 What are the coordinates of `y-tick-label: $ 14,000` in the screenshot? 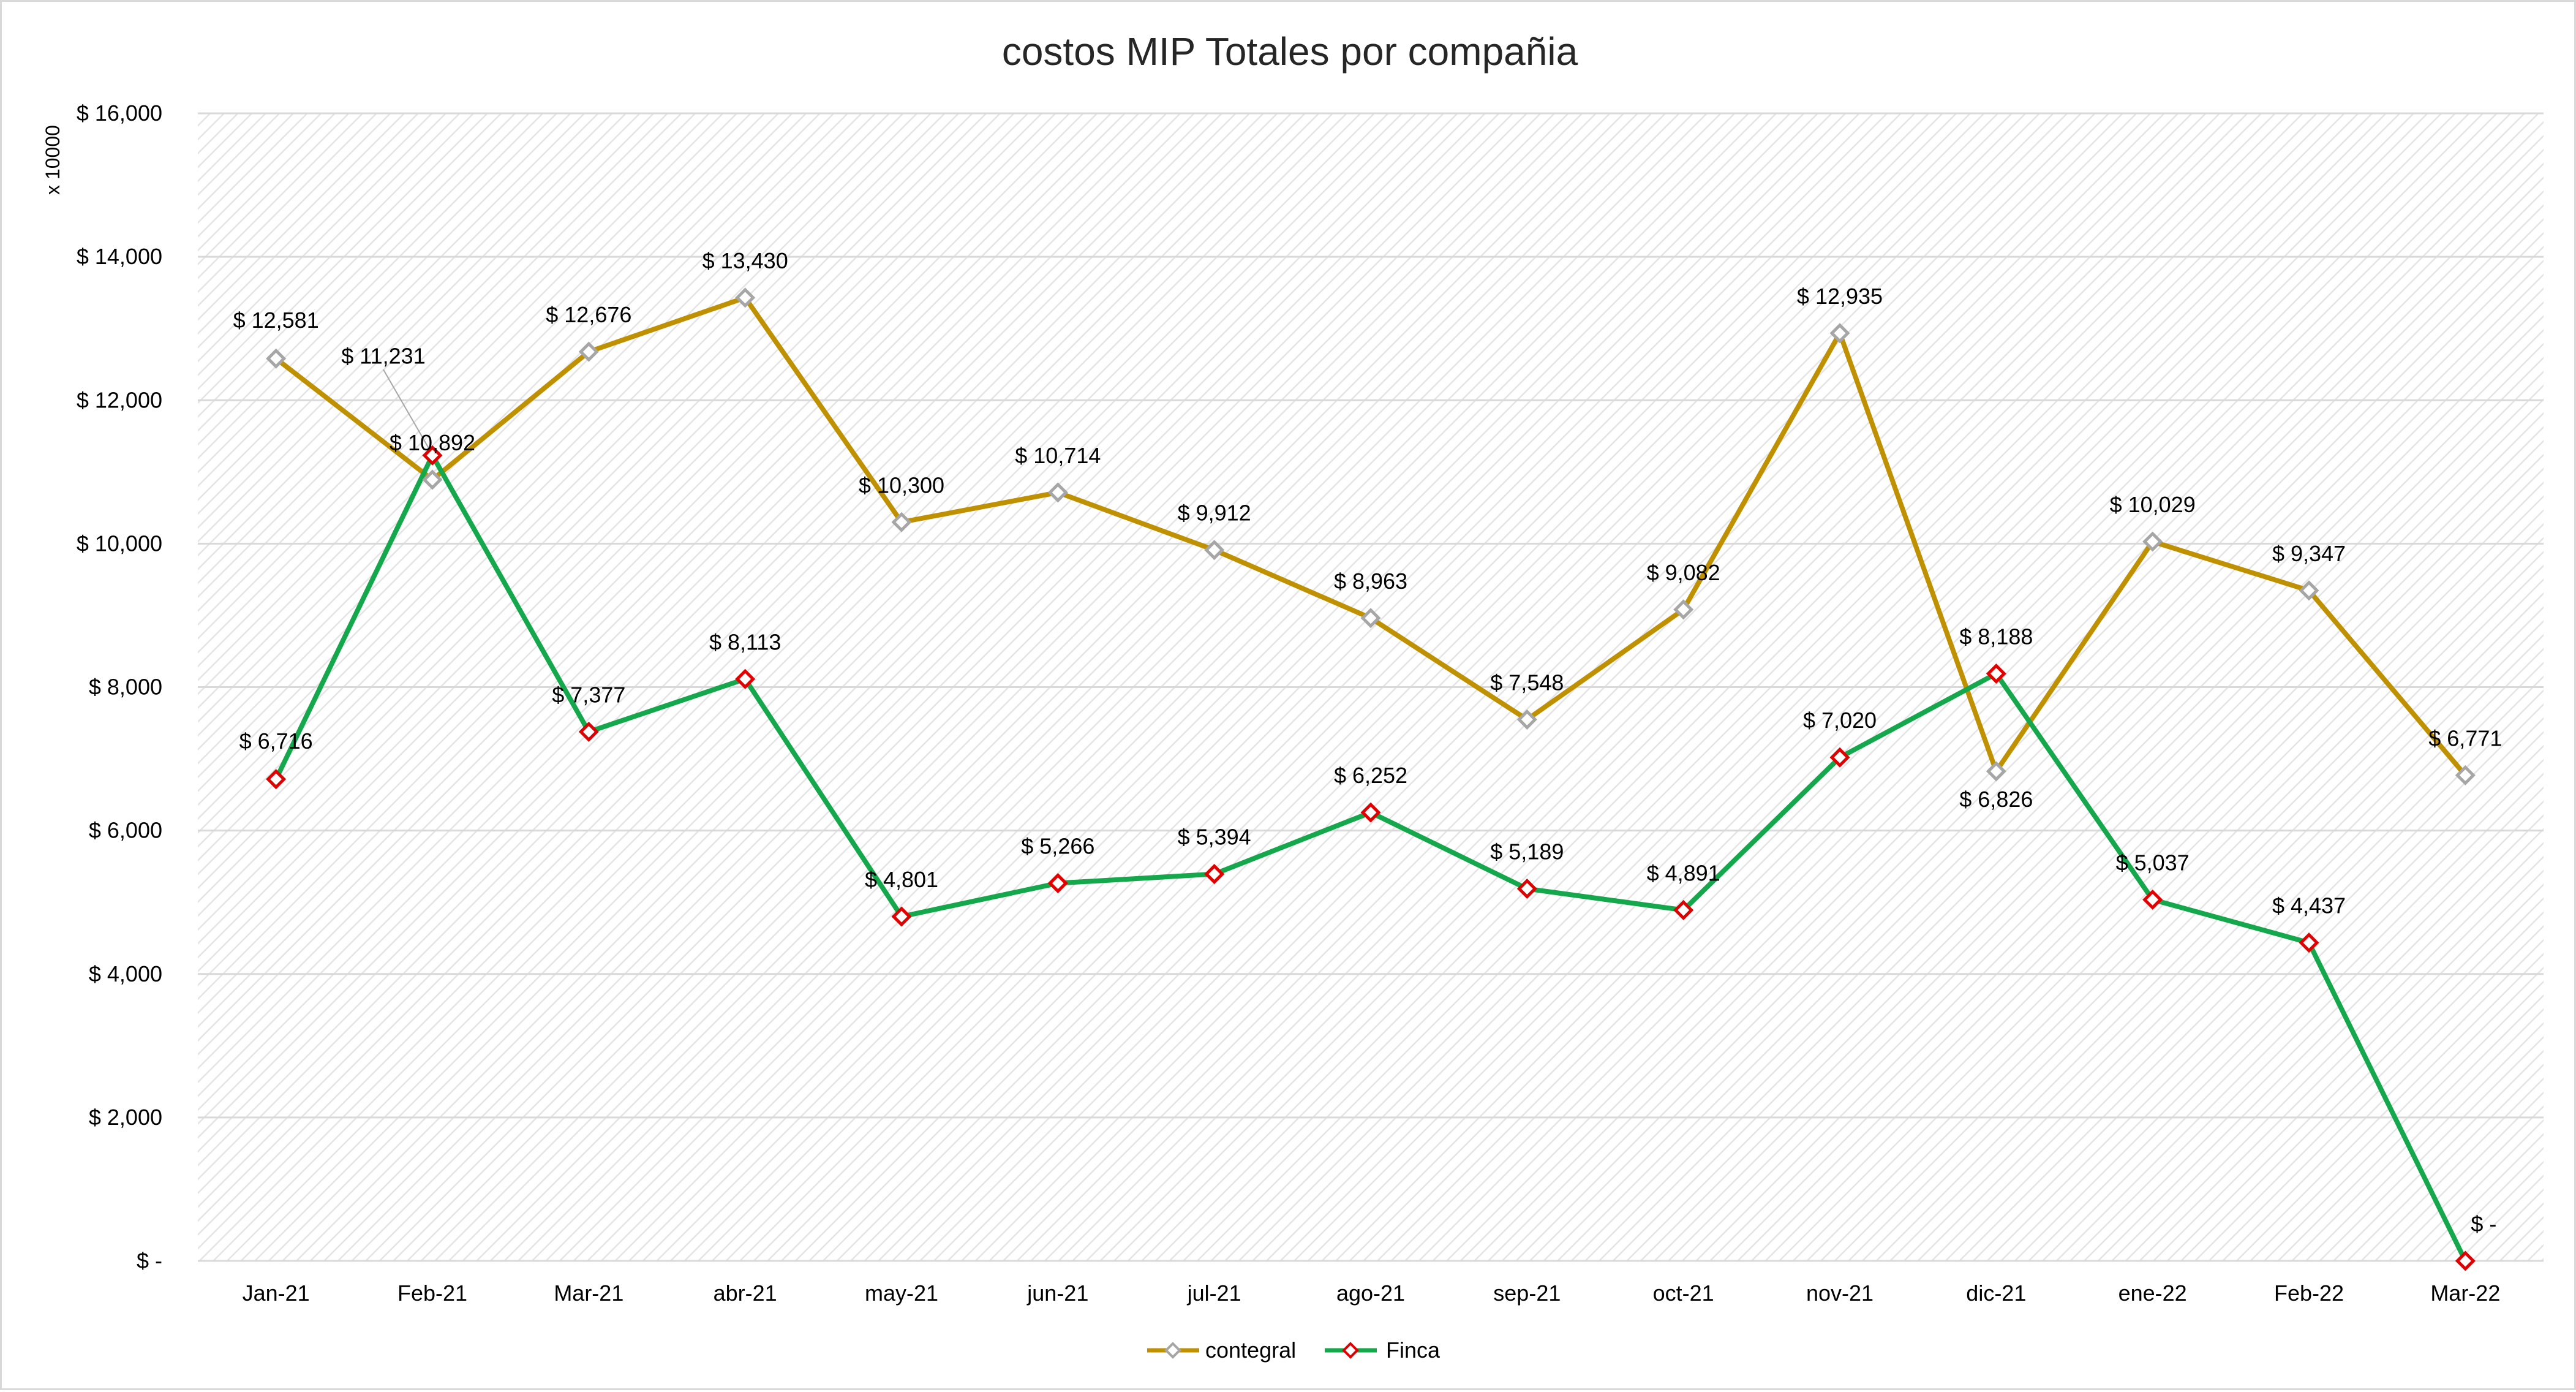 It's located at (120, 256).